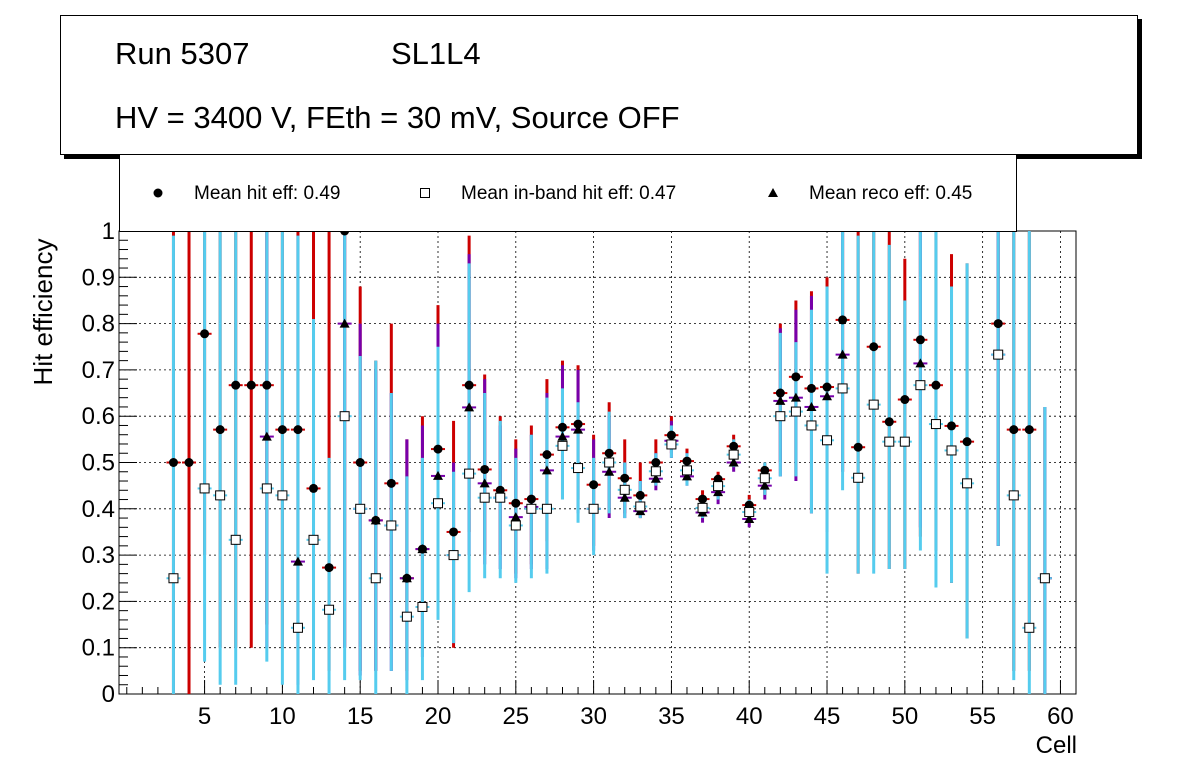 The width and height of the screenshot is (1196, 772). What do you see at coordinates (671, 716) in the screenshot?
I see `x-tick-label: 35` at bounding box center [671, 716].